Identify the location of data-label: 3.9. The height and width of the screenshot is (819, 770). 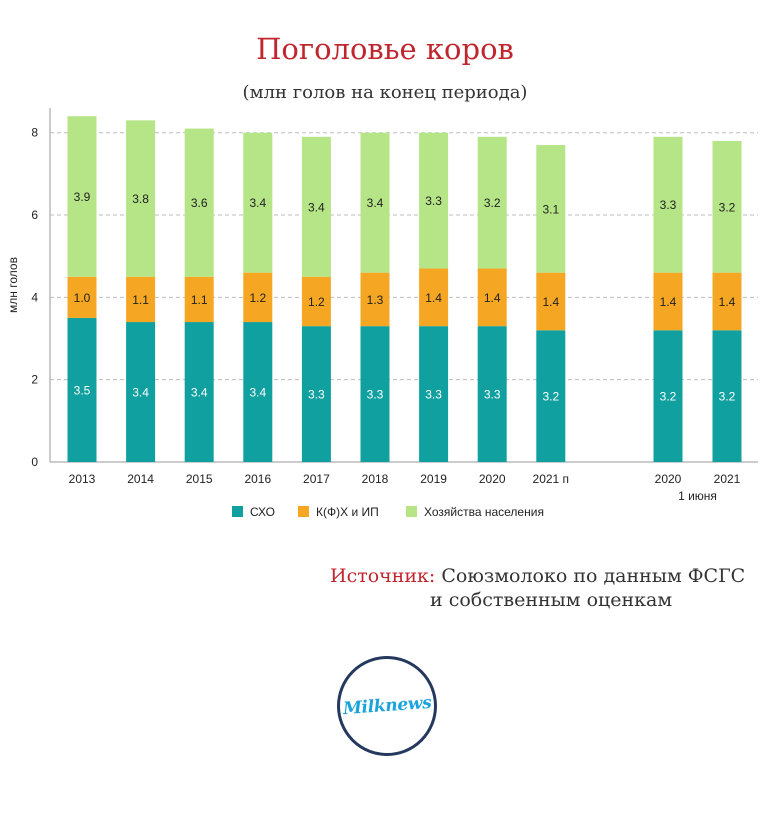
(82, 197).